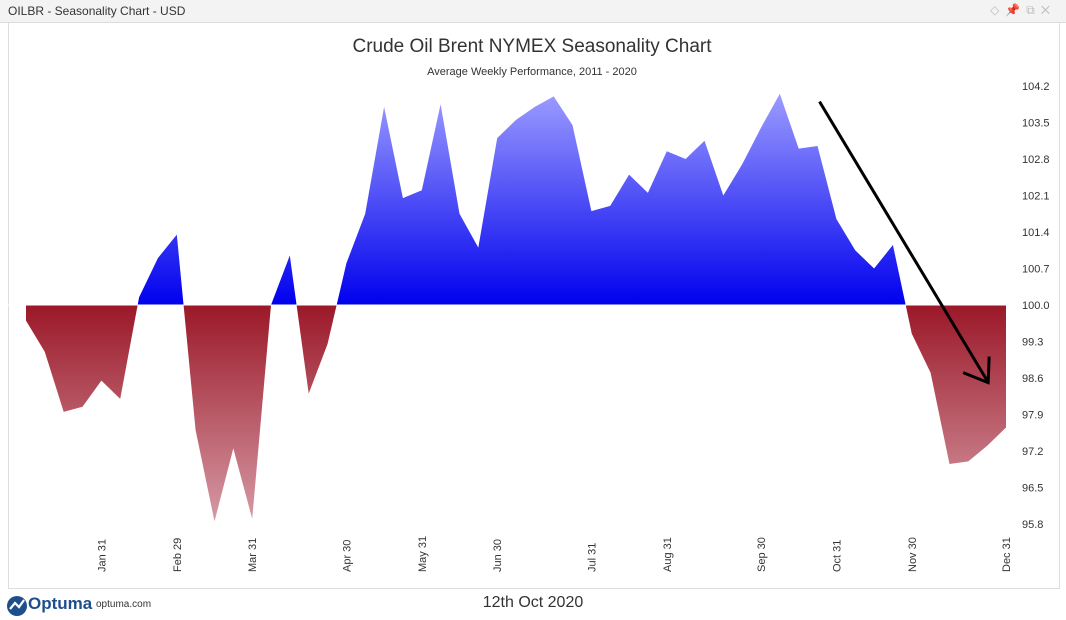  I want to click on y-tick-label: 101.4, so click(1036, 233).